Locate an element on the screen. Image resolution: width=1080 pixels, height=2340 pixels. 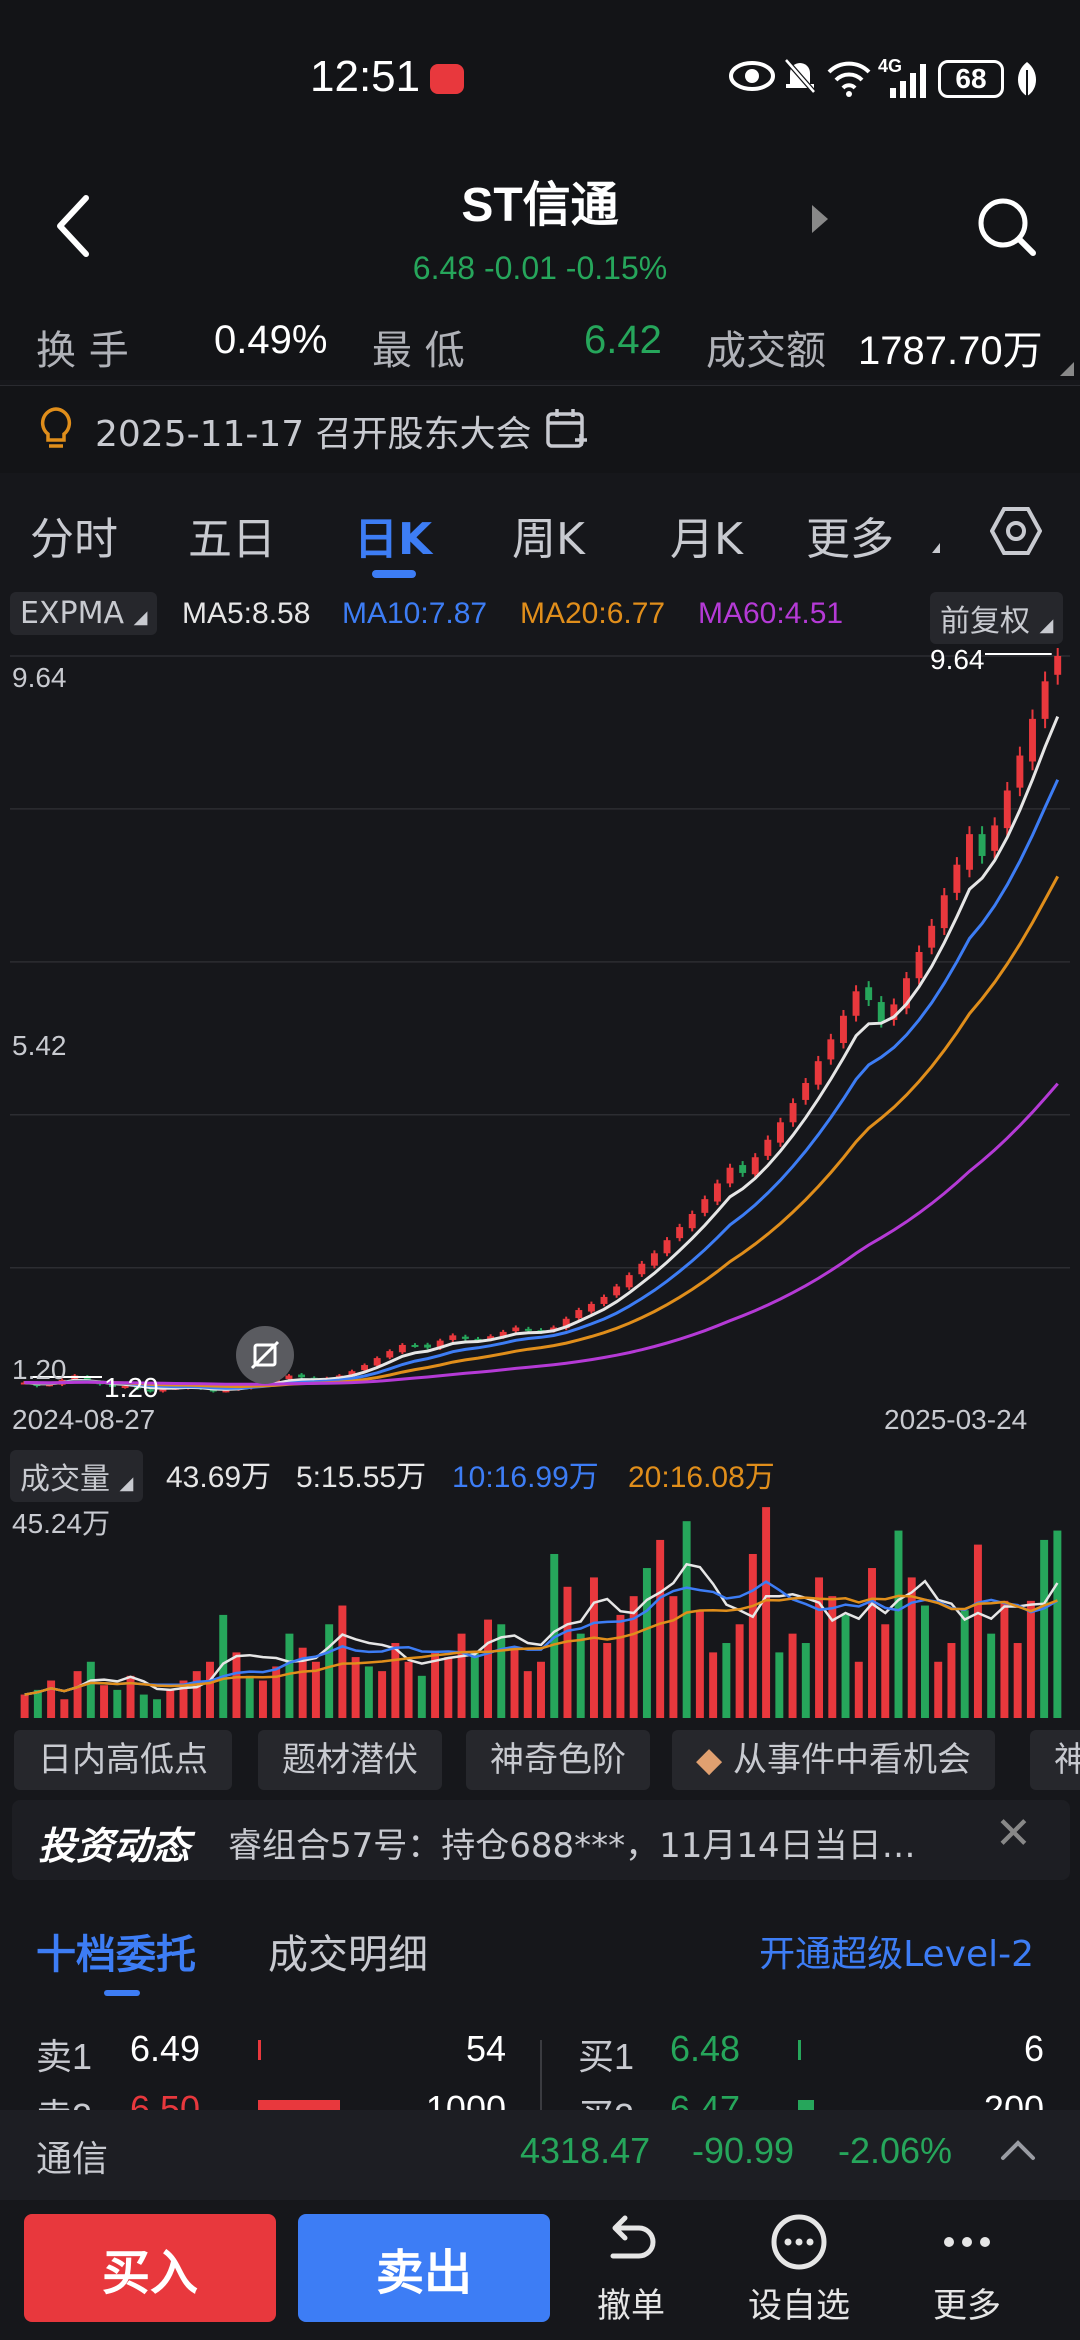
leaf-icon is located at coordinates (1027, 81).